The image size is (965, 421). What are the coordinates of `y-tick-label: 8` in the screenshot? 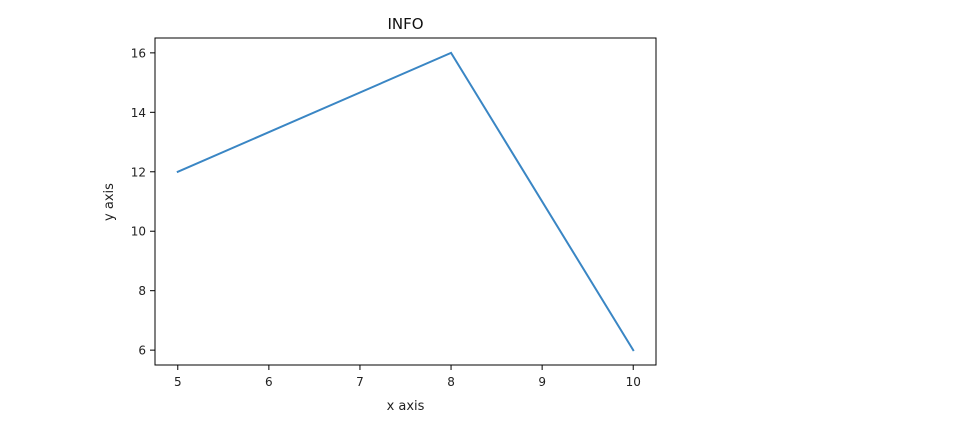 It's located at (142, 291).